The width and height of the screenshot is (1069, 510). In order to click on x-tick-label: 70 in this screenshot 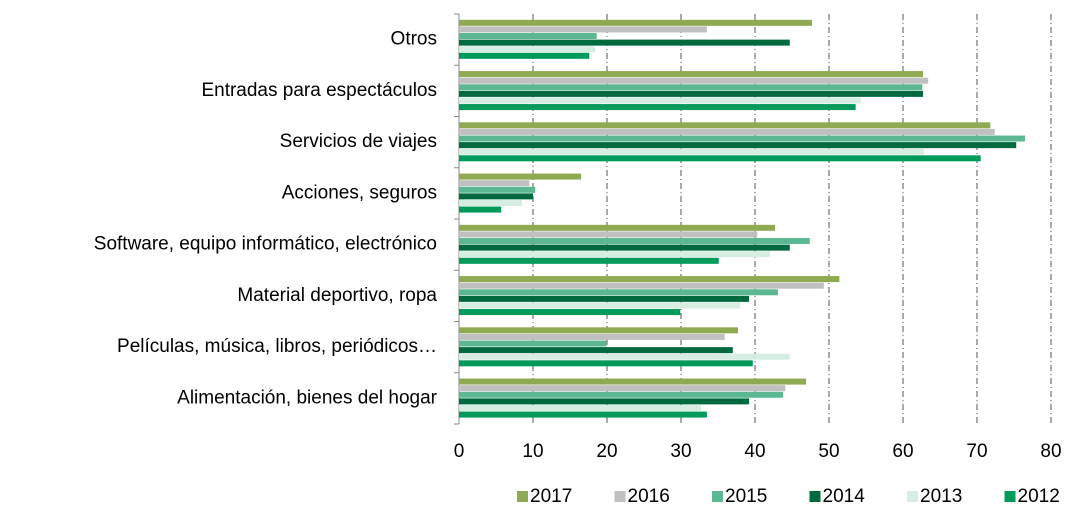, I will do `click(976, 451)`.